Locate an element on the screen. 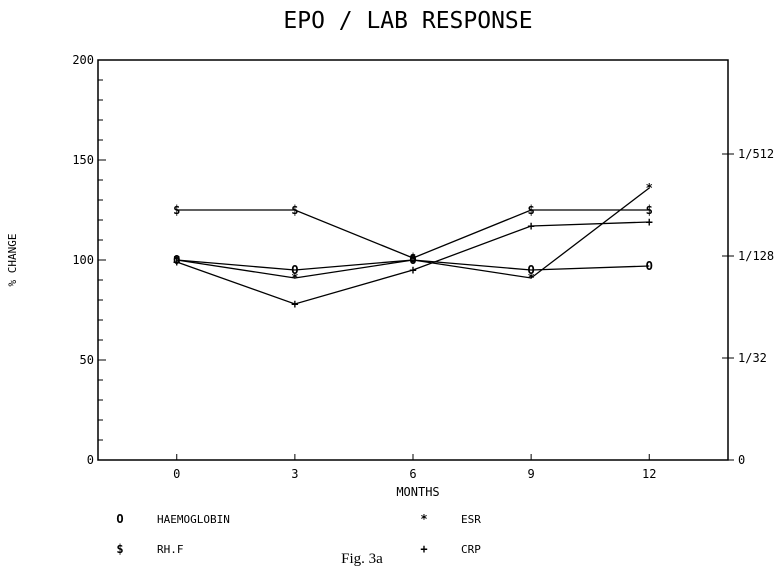  y-tick-label: 150 is located at coordinates (83, 160).